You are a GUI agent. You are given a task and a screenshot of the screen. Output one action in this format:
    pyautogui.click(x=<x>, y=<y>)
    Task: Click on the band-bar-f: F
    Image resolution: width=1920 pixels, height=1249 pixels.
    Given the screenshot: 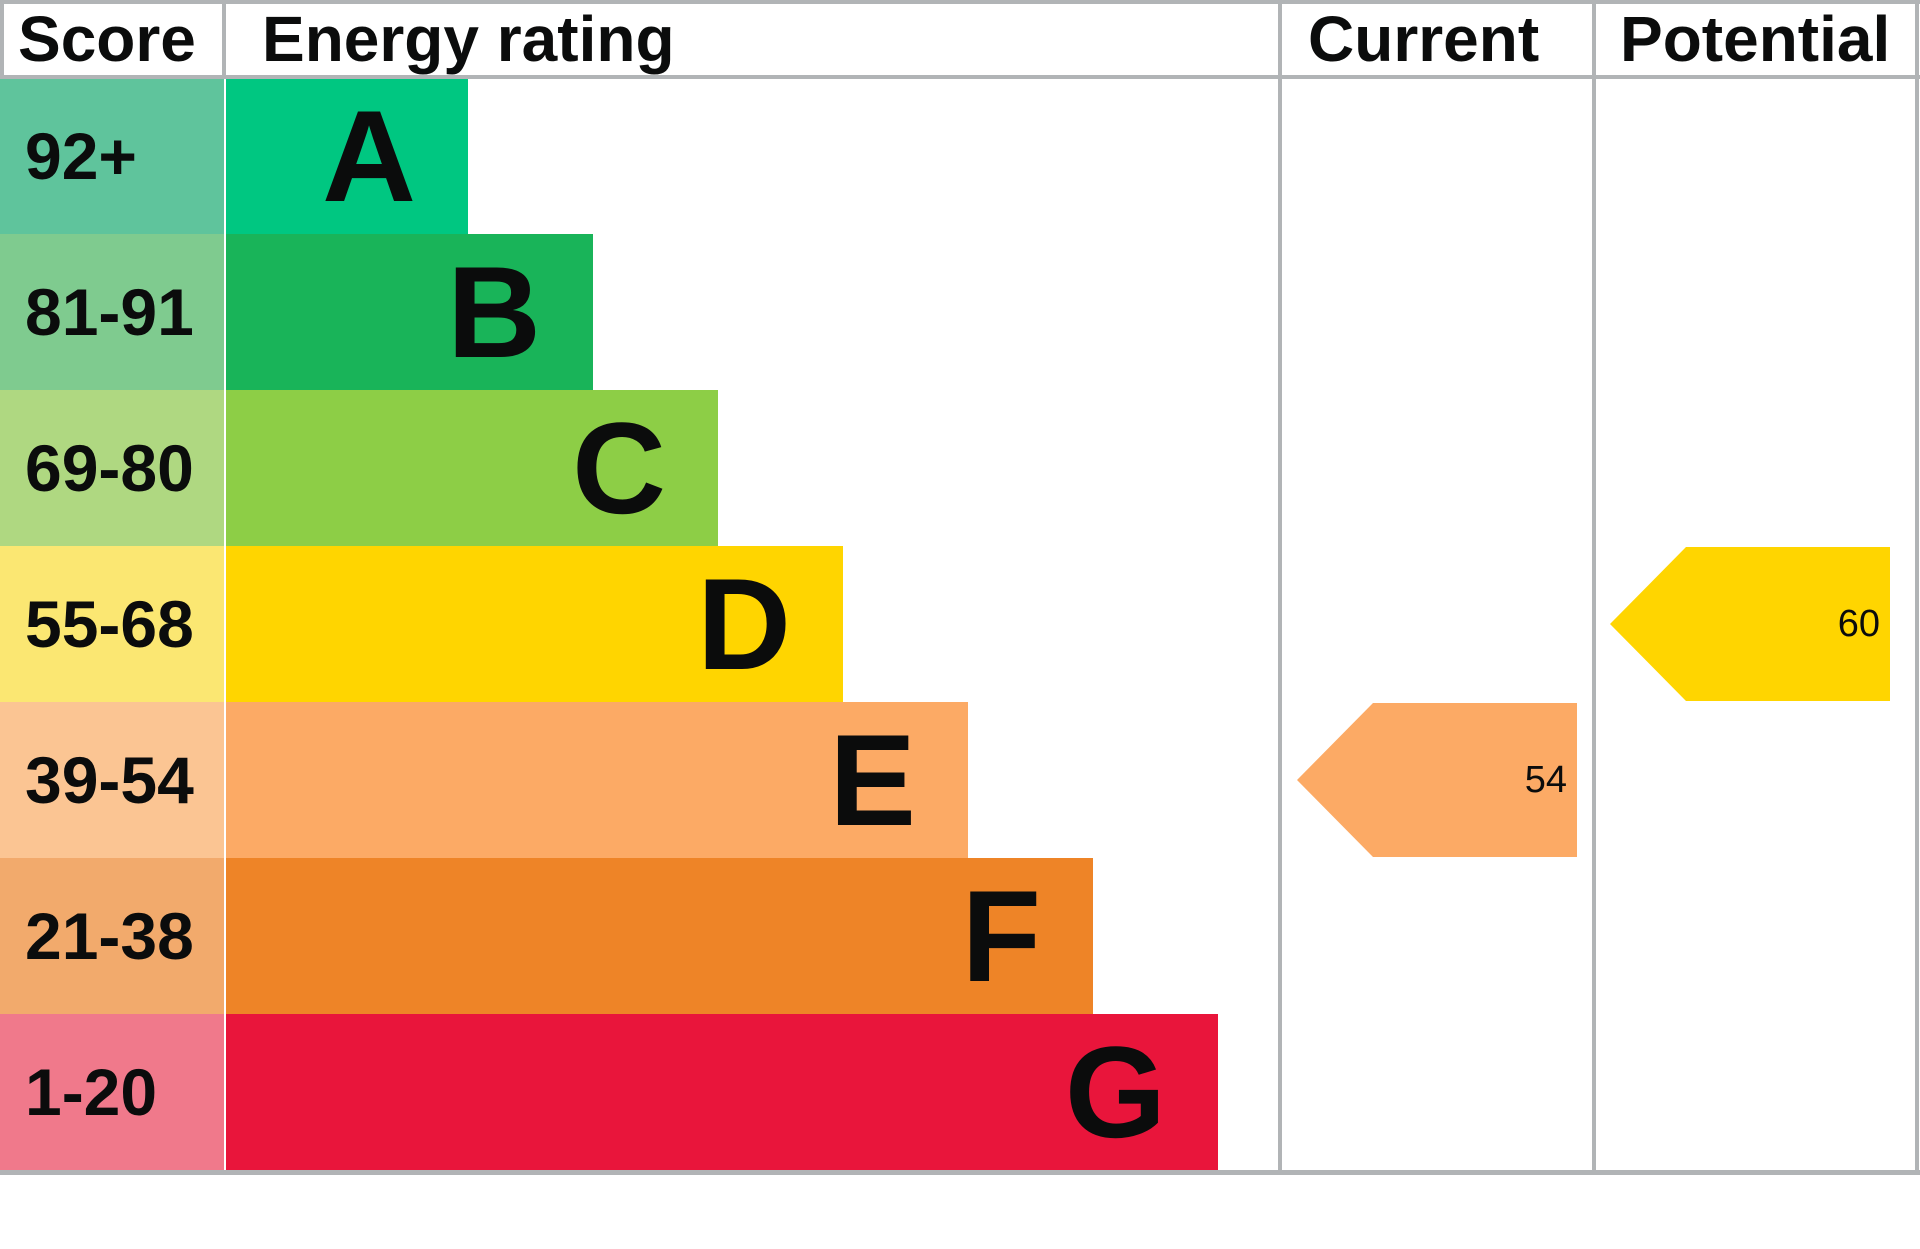 What is the action you would take?
    pyautogui.click(x=659, y=936)
    